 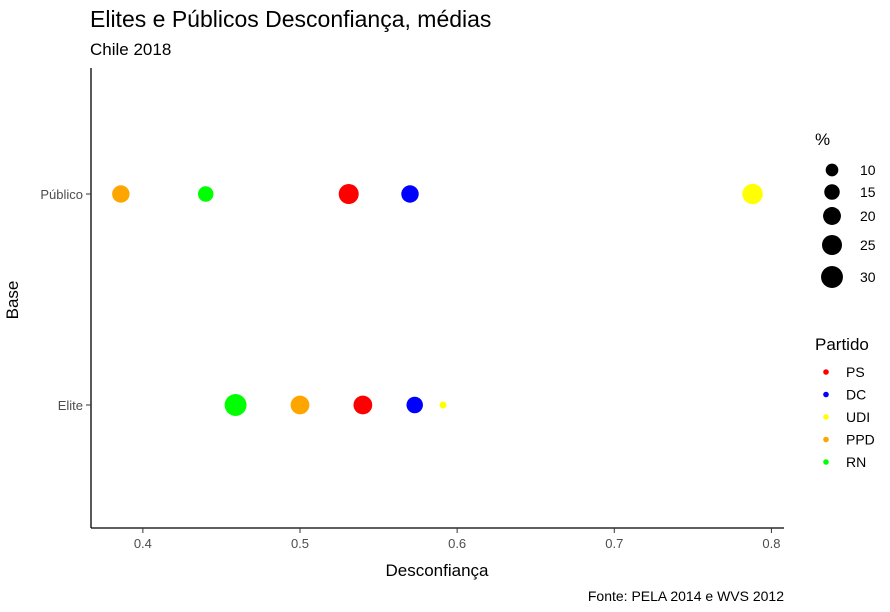 I want to click on x-tick-label: 0.5, so click(x=300, y=543).